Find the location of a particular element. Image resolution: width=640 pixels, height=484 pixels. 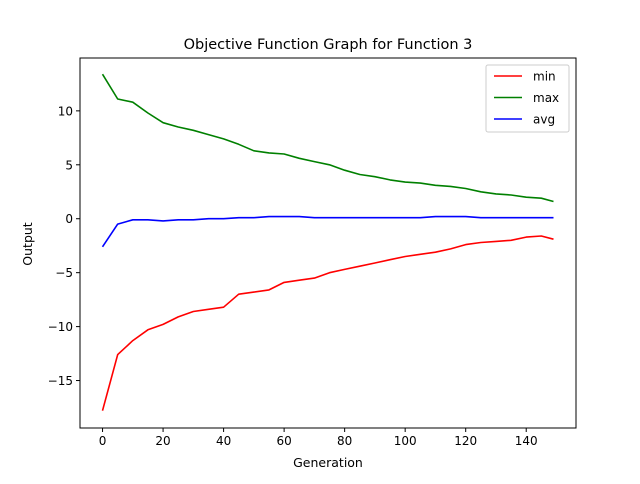

legend-label-max: max is located at coordinates (546, 98).